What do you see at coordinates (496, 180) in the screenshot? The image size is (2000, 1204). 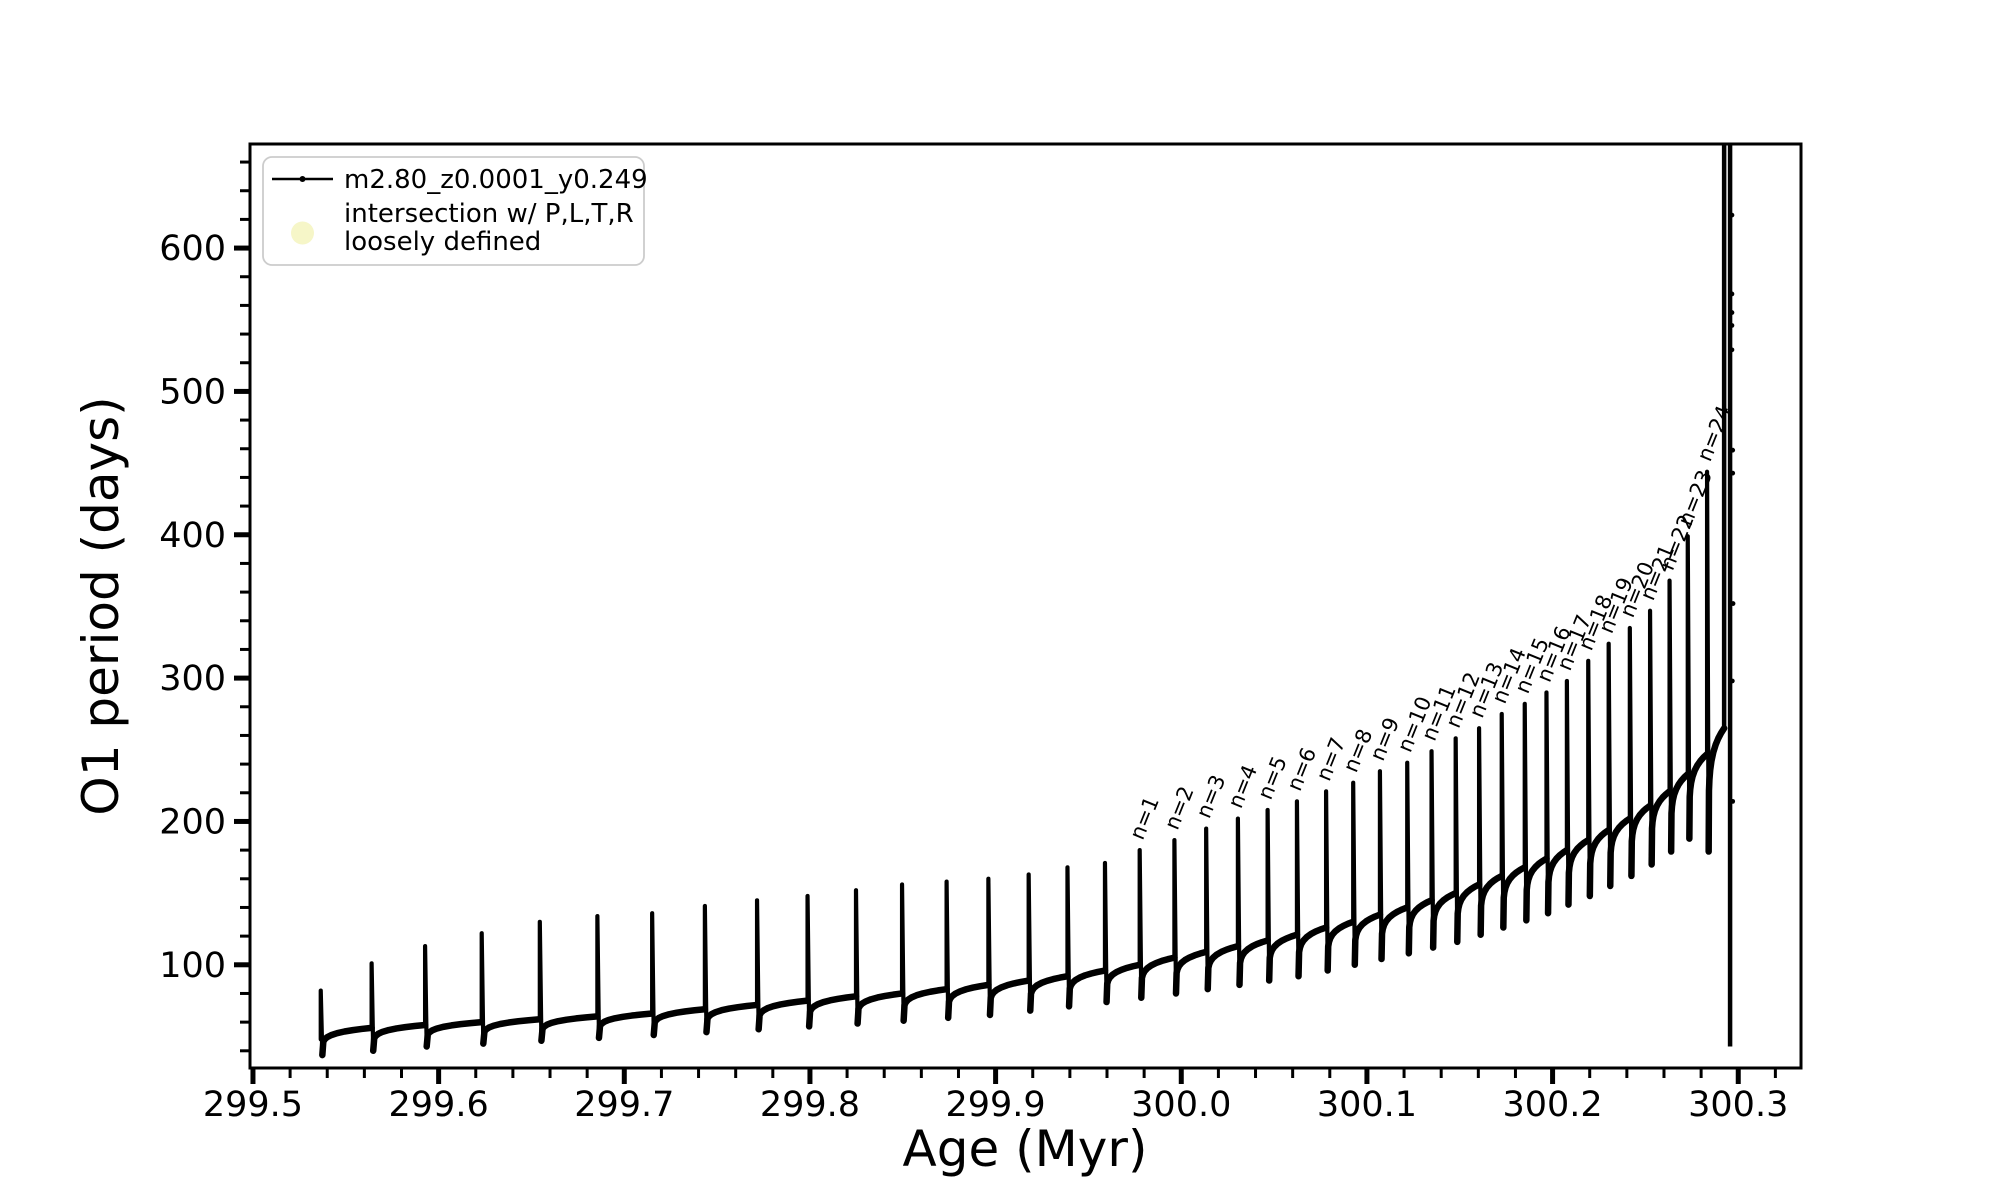 I see `legend-entry-series-label: m2.80_z0.0001_y0.249` at bounding box center [496, 180].